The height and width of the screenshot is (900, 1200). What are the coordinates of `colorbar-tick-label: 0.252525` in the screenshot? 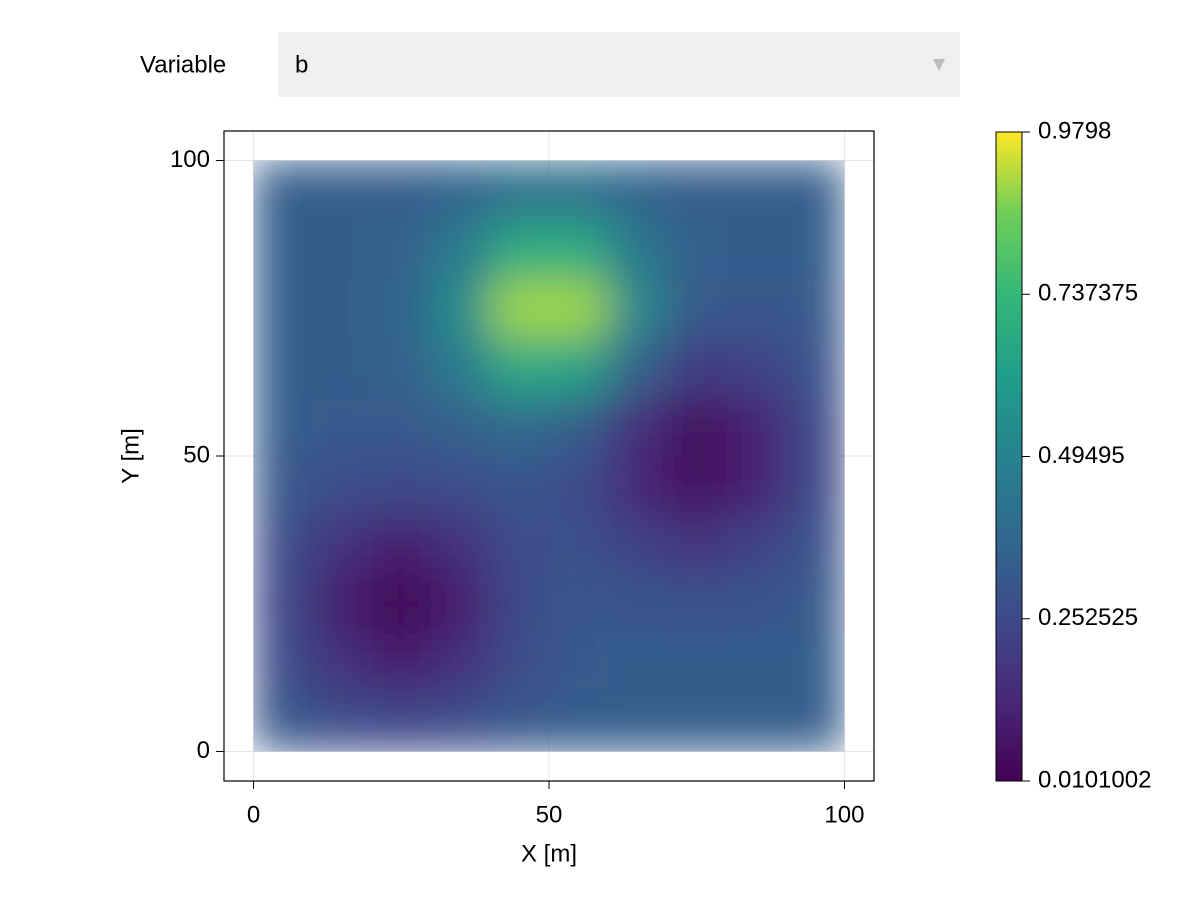 It's located at (1088, 617).